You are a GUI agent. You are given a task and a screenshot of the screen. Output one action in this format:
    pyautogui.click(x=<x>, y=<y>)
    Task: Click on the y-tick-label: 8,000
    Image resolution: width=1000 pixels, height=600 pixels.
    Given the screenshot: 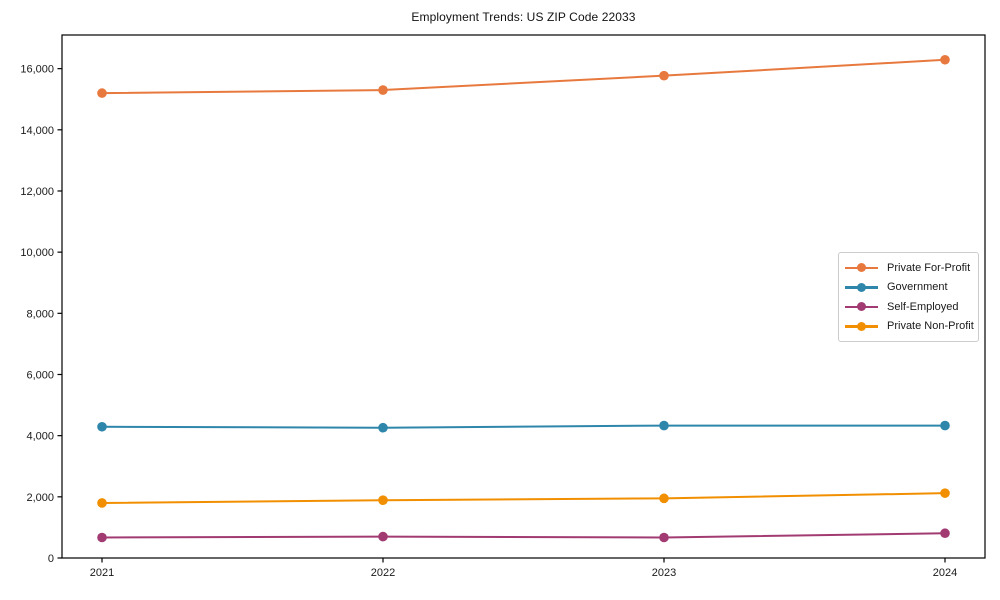 What is the action you would take?
    pyautogui.click(x=40, y=314)
    